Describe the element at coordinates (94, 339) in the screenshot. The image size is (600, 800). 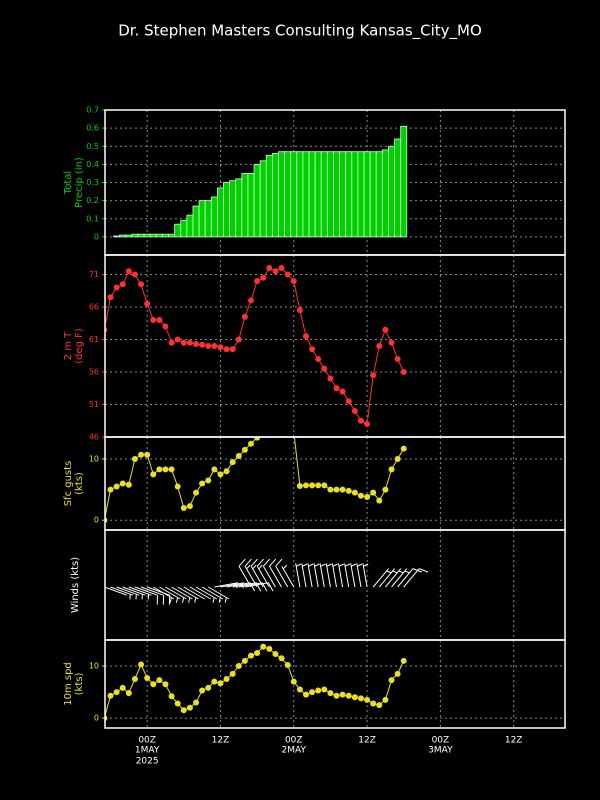
I see `y-tick-label: 61` at that location.